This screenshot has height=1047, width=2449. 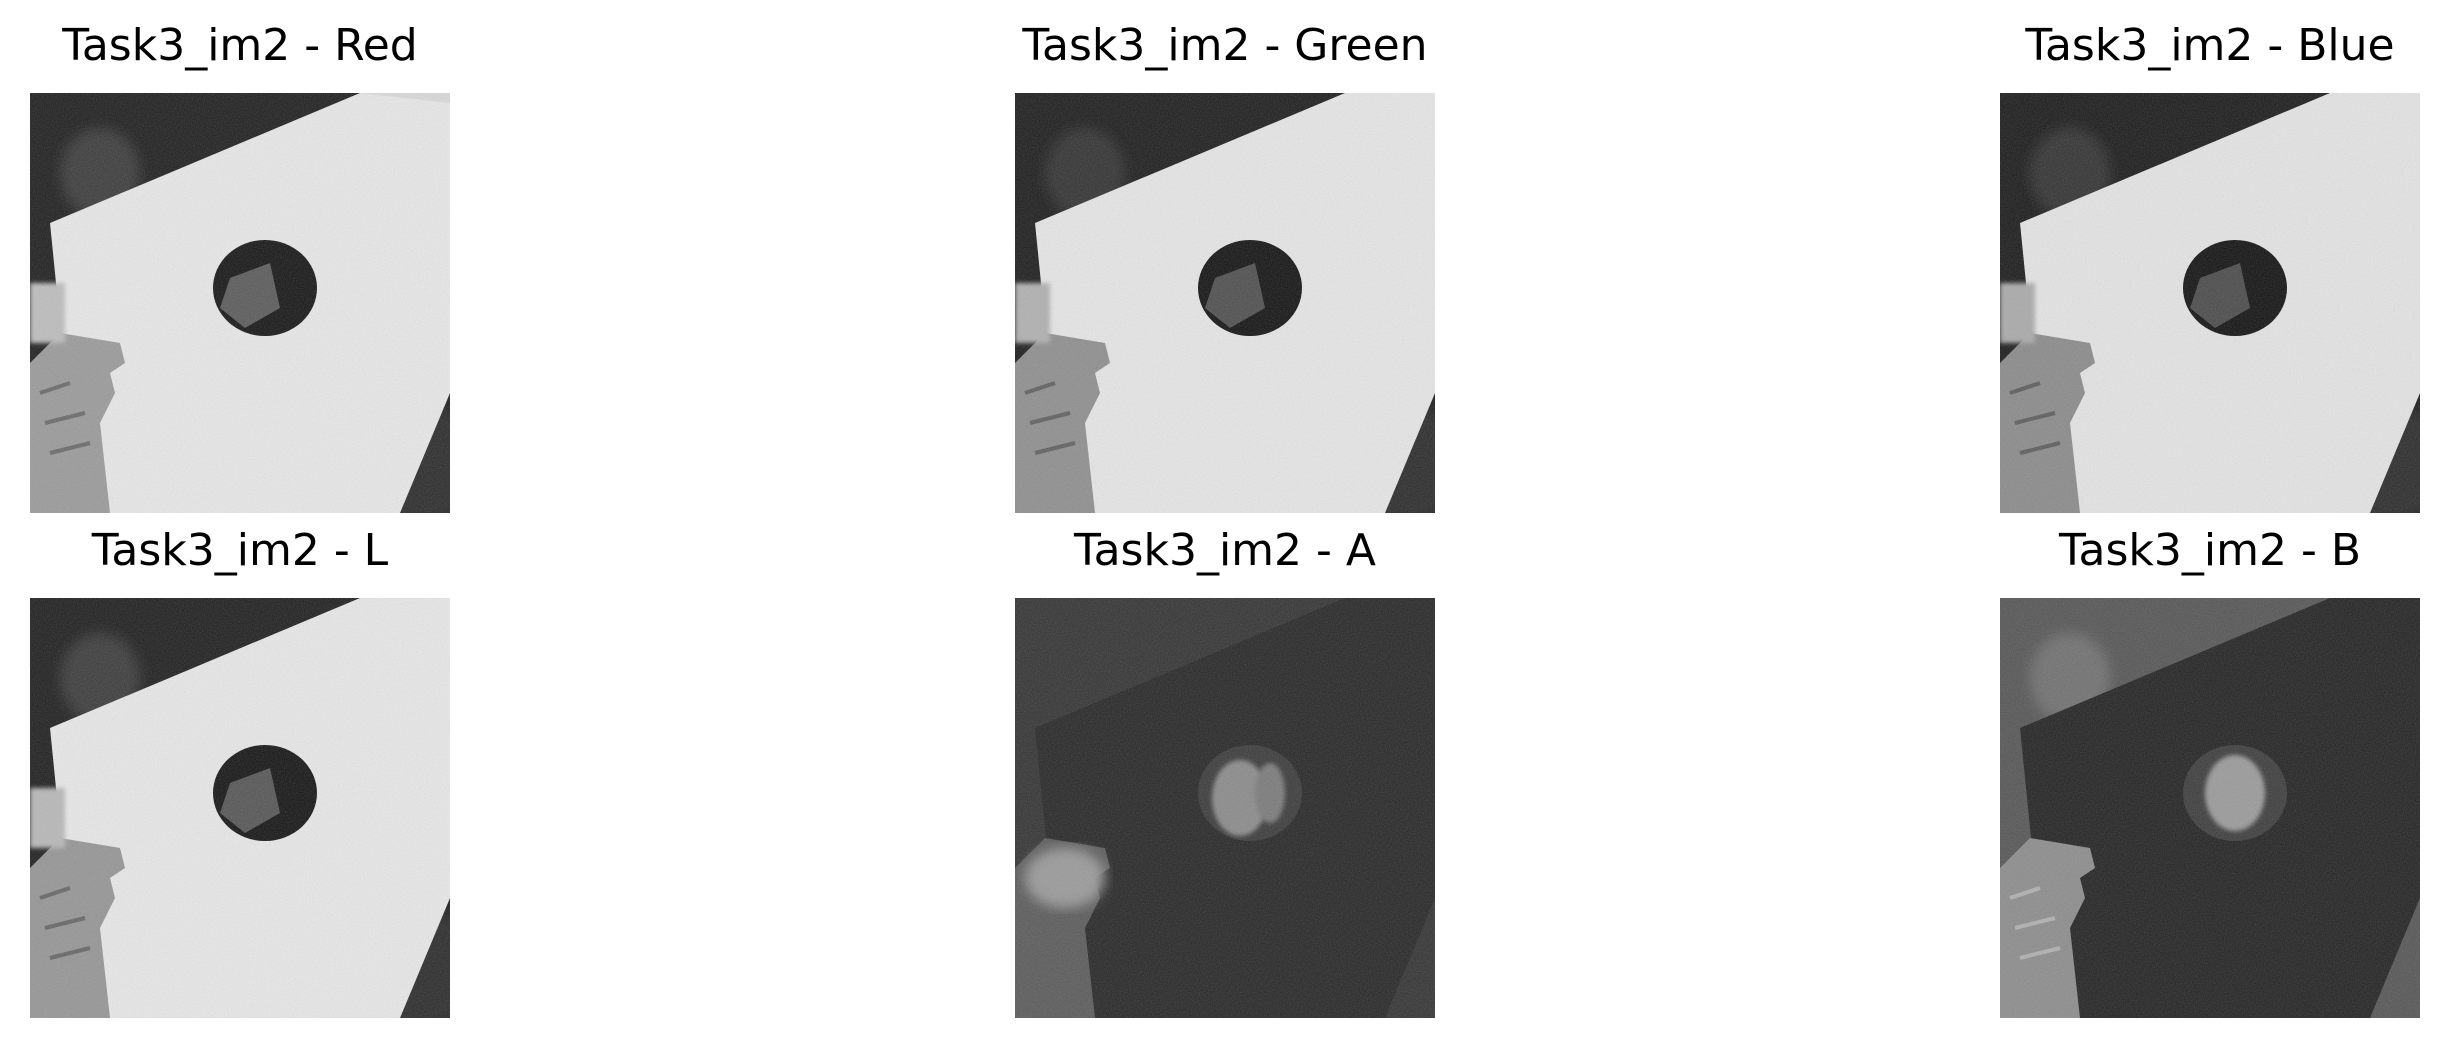 I want to click on panel-title: Task3_im2 - Red, so click(x=240, y=45).